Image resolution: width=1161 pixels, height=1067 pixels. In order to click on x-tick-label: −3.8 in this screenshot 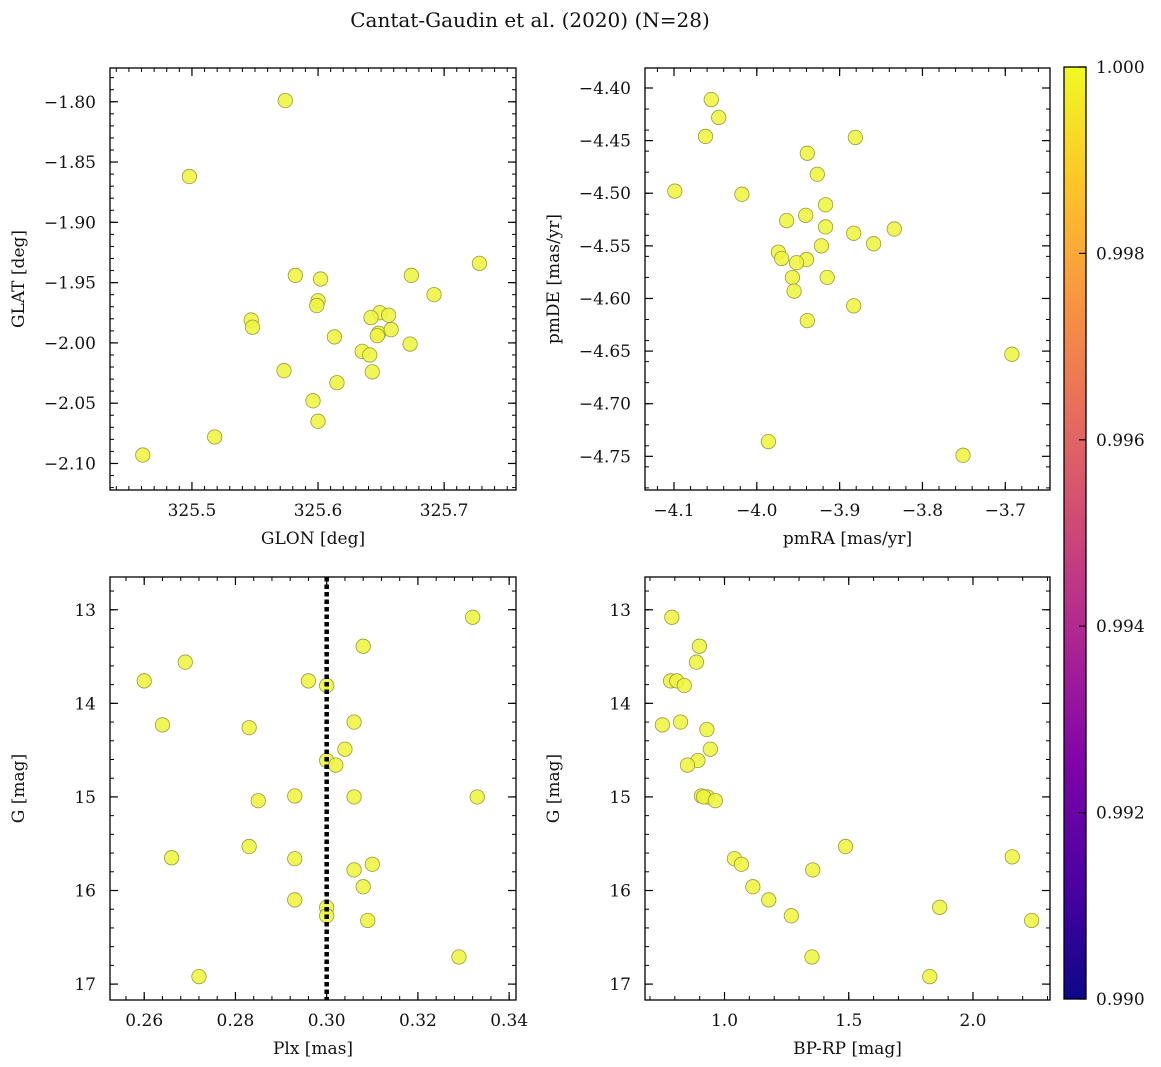, I will do `click(922, 511)`.